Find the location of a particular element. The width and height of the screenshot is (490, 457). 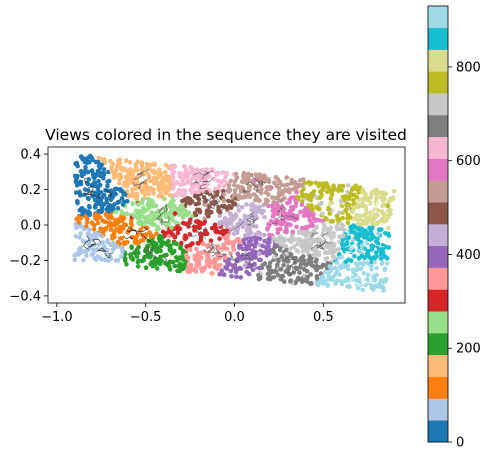

y-tick-label: 0.4 is located at coordinates (30, 155).